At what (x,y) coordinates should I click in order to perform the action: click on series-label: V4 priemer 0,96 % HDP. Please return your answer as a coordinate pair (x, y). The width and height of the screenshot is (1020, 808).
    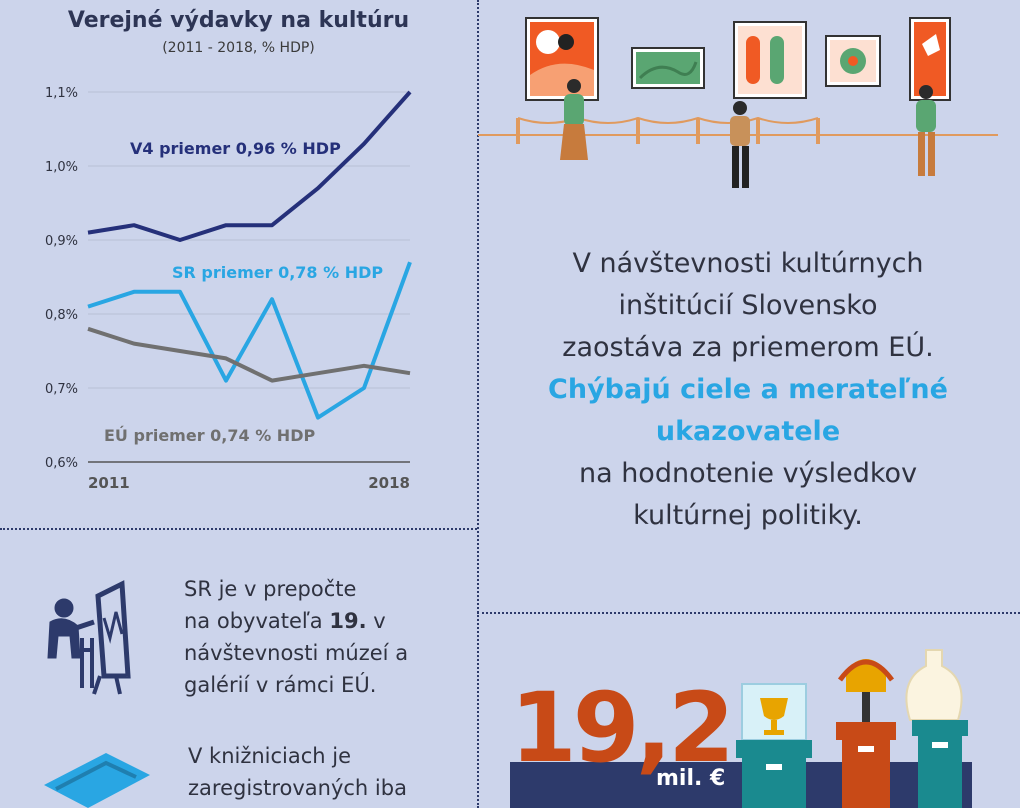
    Looking at the image, I should click on (235, 148).